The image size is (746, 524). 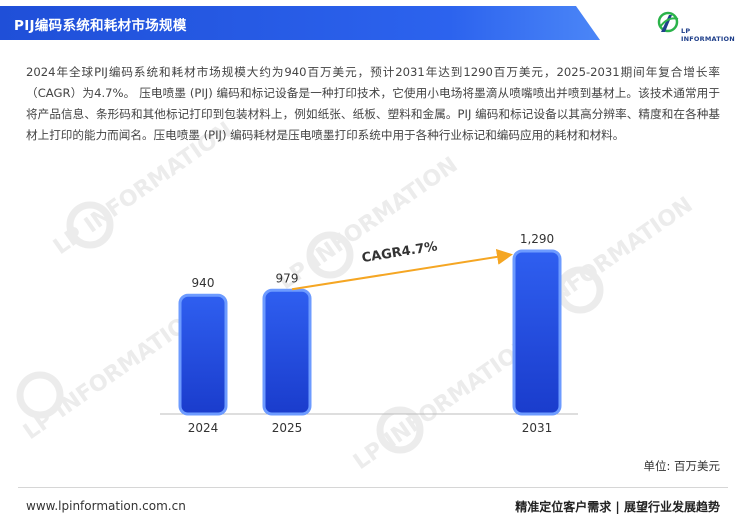 What do you see at coordinates (708, 35) in the screenshot?
I see `logo-text: LP INFORMATION` at bounding box center [708, 35].